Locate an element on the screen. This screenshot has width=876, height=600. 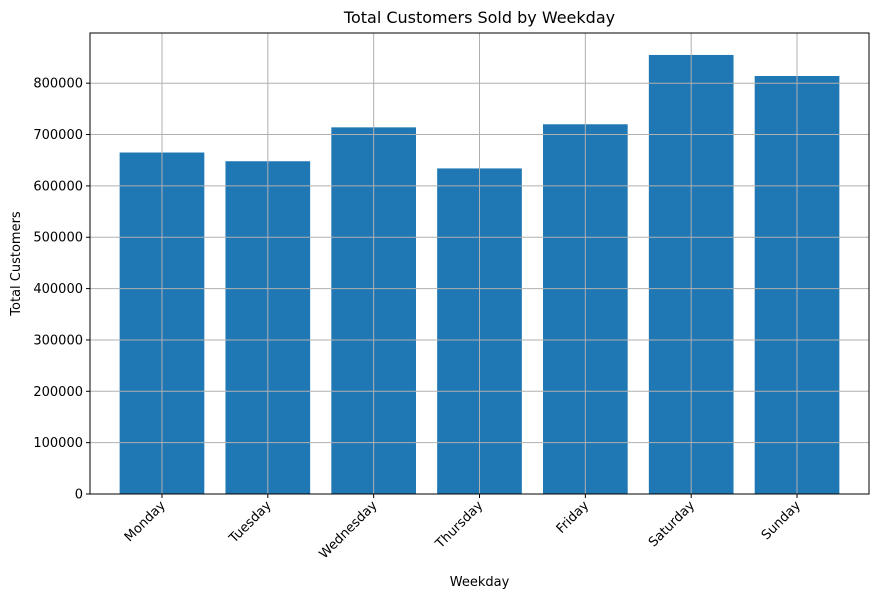
x-tick-label: Sunday is located at coordinates (781, 520).